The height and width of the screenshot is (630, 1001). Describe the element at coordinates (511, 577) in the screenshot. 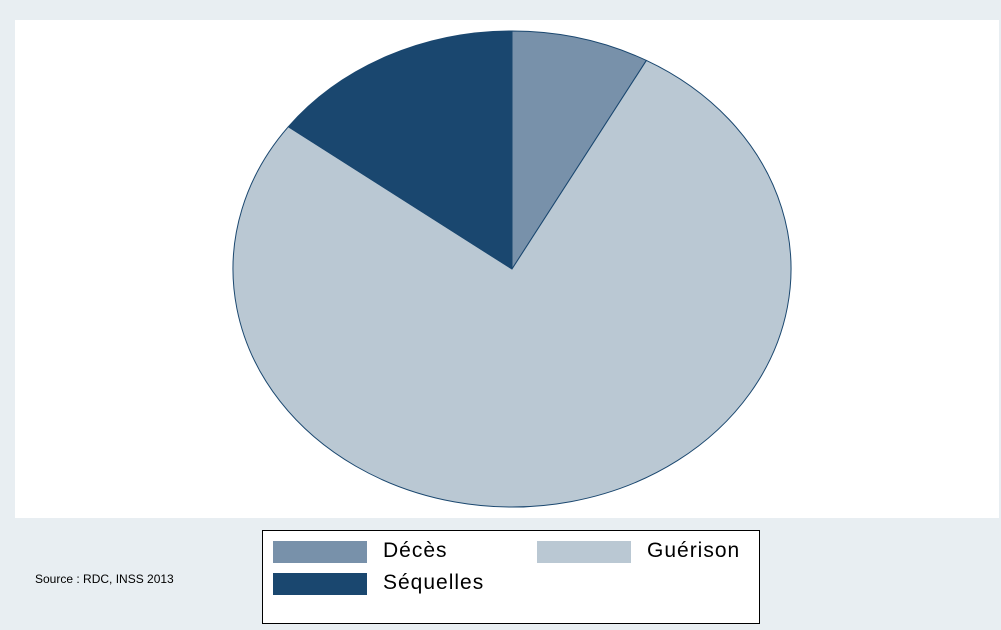

I see `legend: Décès Guérison Séquelles` at that location.